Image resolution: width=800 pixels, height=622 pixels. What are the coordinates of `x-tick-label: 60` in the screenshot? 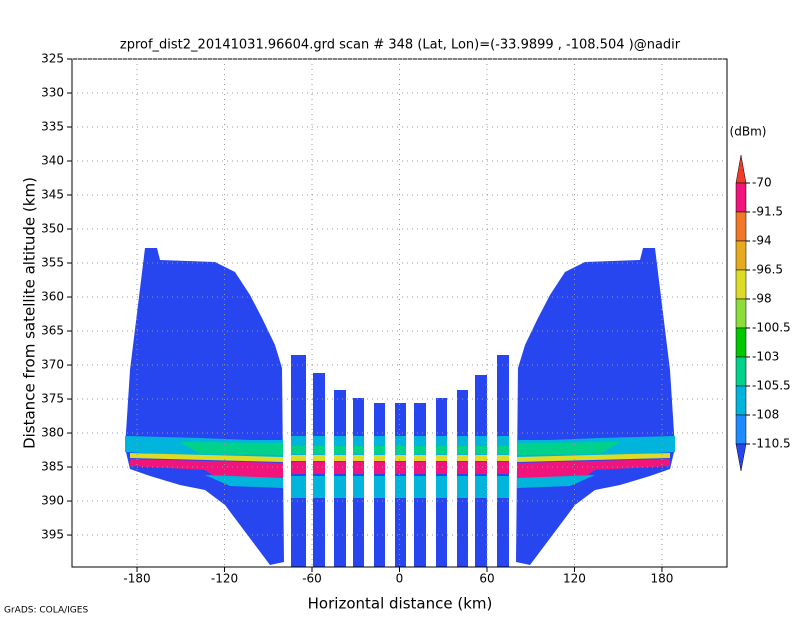 It's located at (486, 579).